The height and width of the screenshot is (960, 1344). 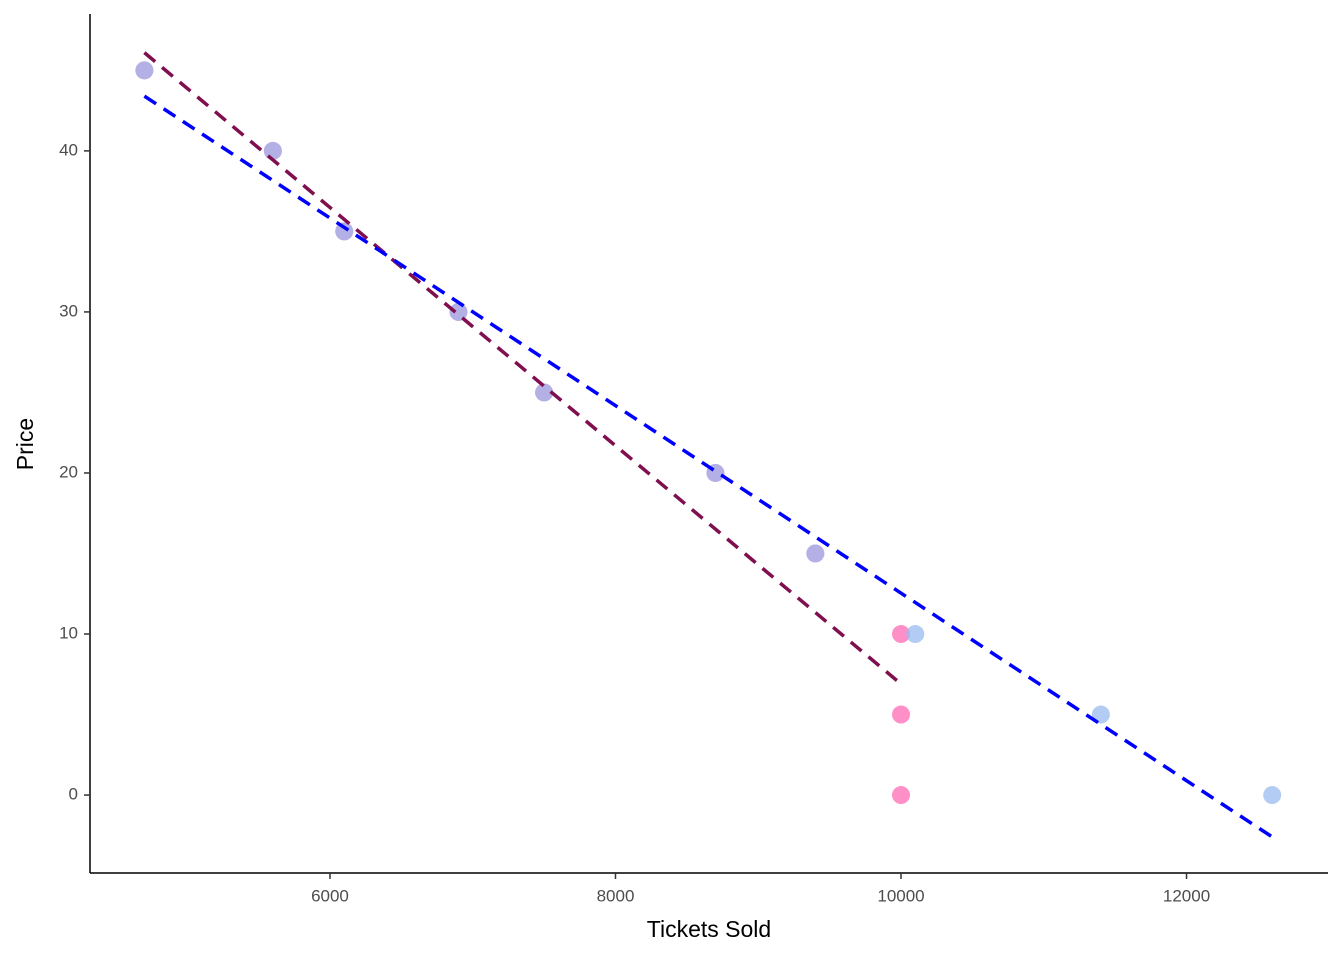 I want to click on x-tick-label: 12000, so click(x=1186, y=895).